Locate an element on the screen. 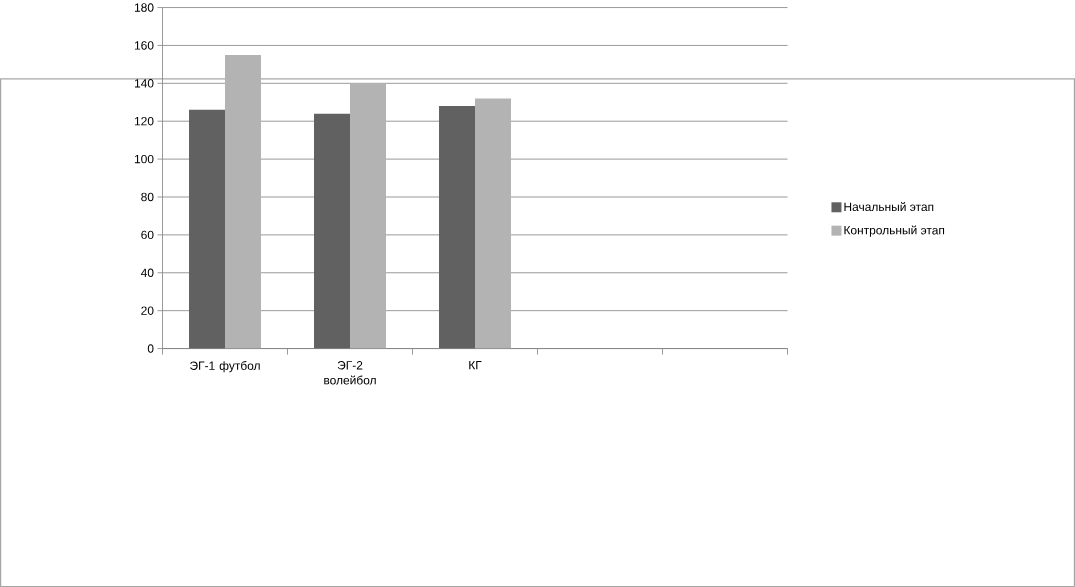 The width and height of the screenshot is (1075, 587). x-tick-label: ЭГ-1 футбол is located at coordinates (225, 366).